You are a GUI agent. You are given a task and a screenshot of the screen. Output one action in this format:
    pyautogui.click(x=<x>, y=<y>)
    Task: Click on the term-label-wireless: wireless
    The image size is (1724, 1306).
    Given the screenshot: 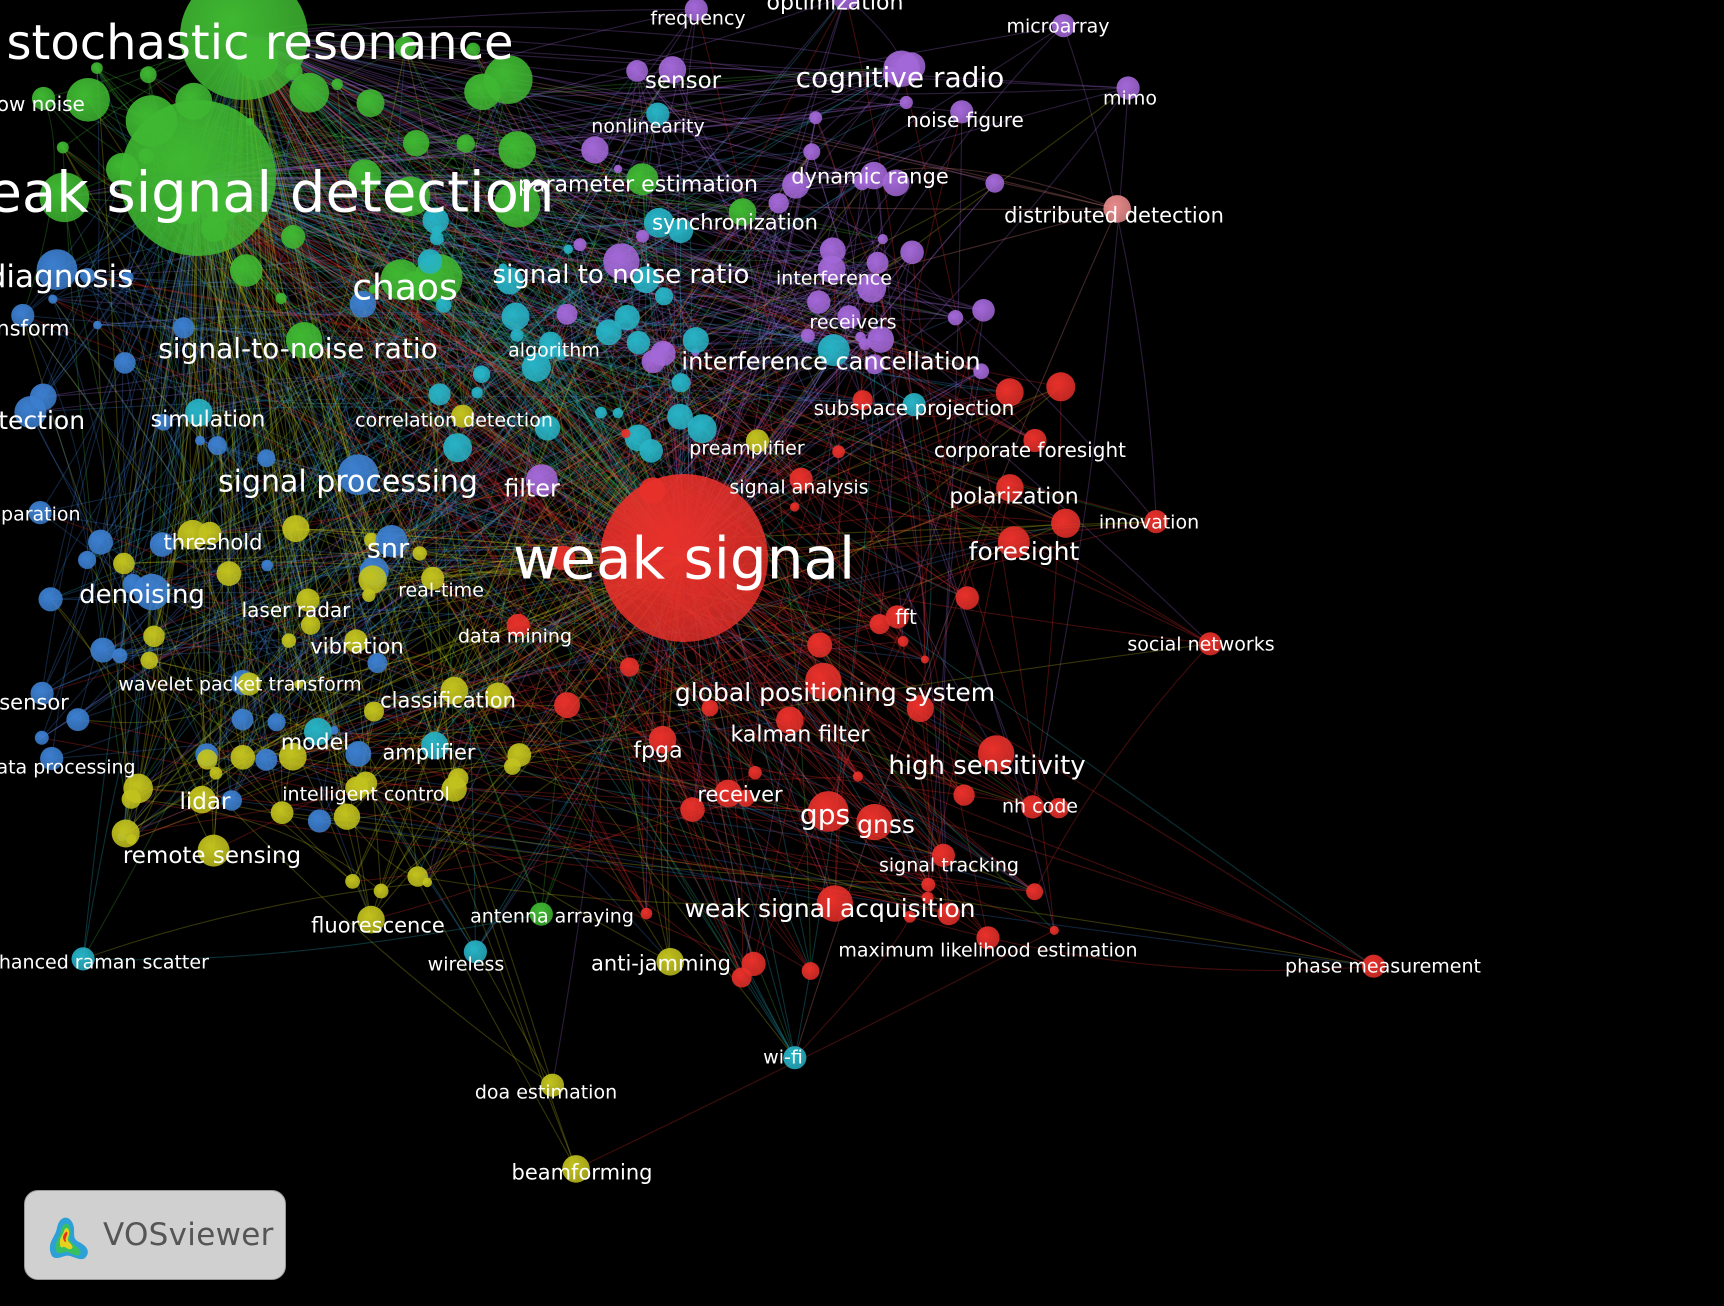 What is the action you would take?
    pyautogui.click(x=466, y=965)
    